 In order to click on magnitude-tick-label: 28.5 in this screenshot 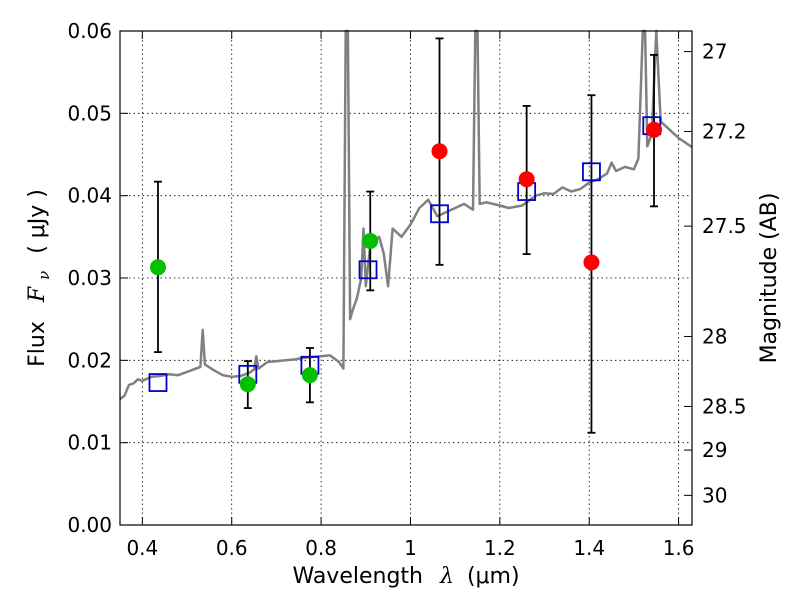, I will do `click(724, 406)`.